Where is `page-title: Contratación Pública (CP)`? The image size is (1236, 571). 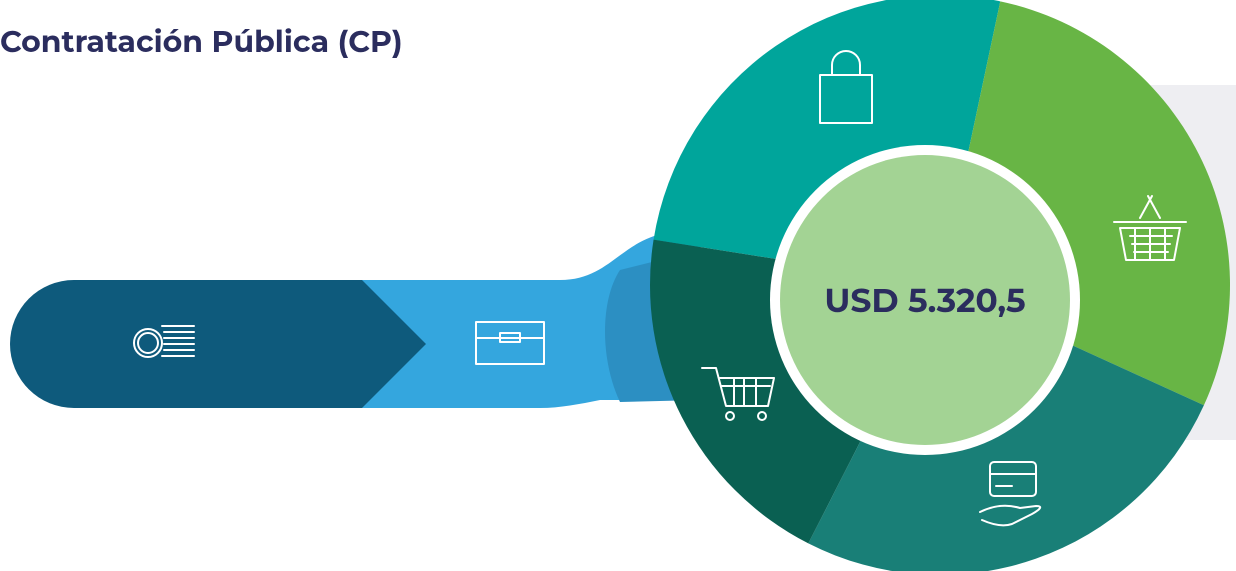 page-title: Contratación Pública (CP) is located at coordinates (201, 41).